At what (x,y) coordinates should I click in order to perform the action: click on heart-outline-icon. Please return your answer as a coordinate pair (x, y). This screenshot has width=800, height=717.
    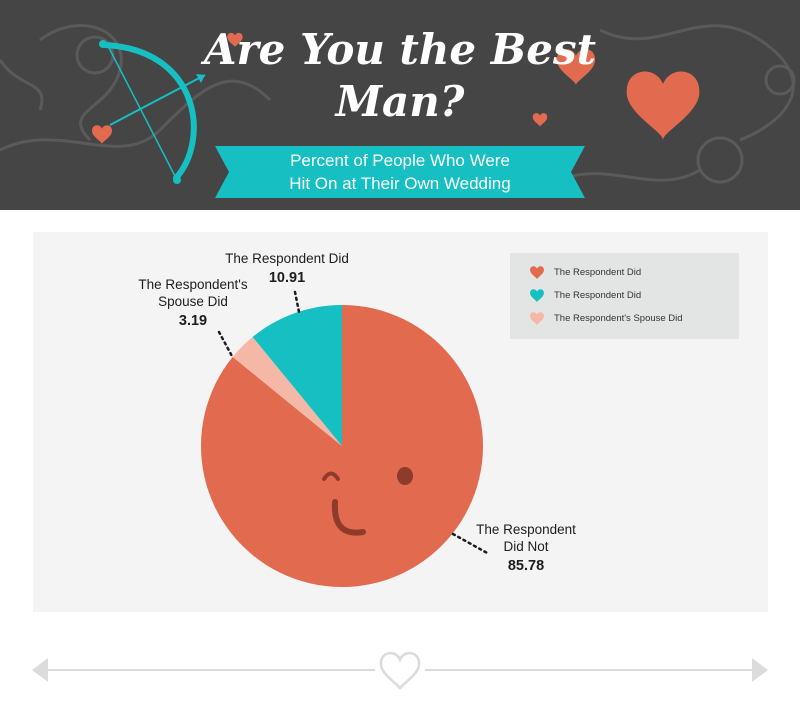
    Looking at the image, I should click on (400, 670).